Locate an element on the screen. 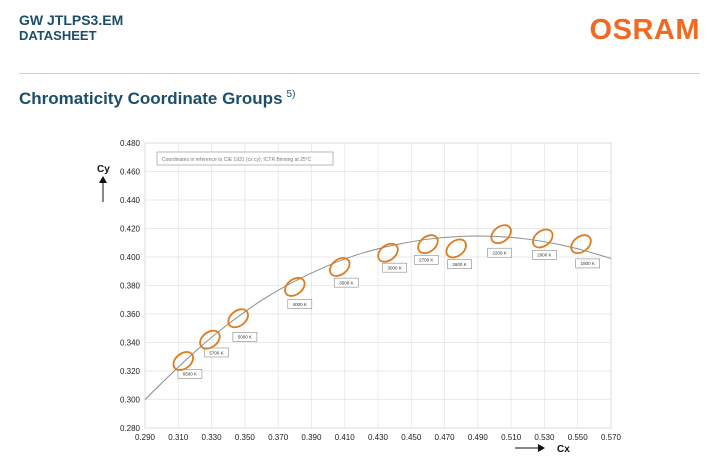  cct-label: 3000 K is located at coordinates (394, 267).